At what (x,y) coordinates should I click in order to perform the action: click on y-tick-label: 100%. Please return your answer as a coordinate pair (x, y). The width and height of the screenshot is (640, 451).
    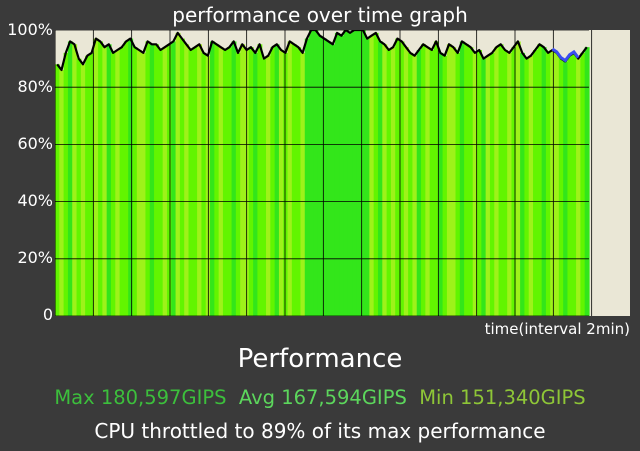
    Looking at the image, I should click on (30, 29).